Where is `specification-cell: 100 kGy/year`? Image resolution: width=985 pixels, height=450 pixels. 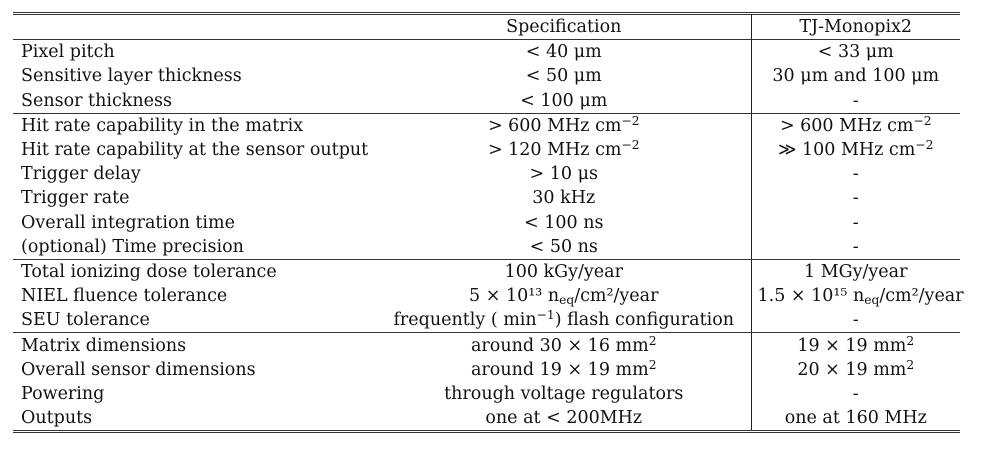 specification-cell: 100 kGy/year is located at coordinates (564, 272).